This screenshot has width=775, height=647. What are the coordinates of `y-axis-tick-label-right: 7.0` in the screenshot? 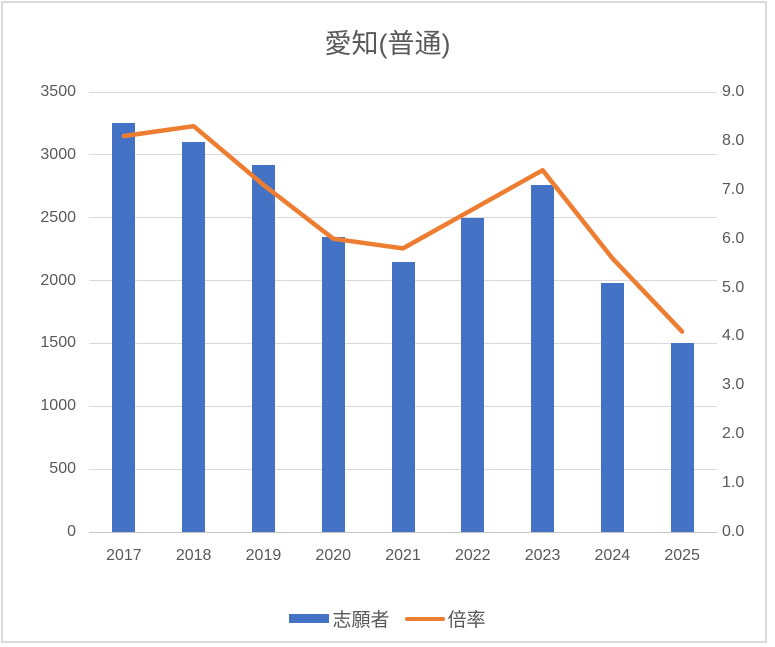 It's located at (733, 189).